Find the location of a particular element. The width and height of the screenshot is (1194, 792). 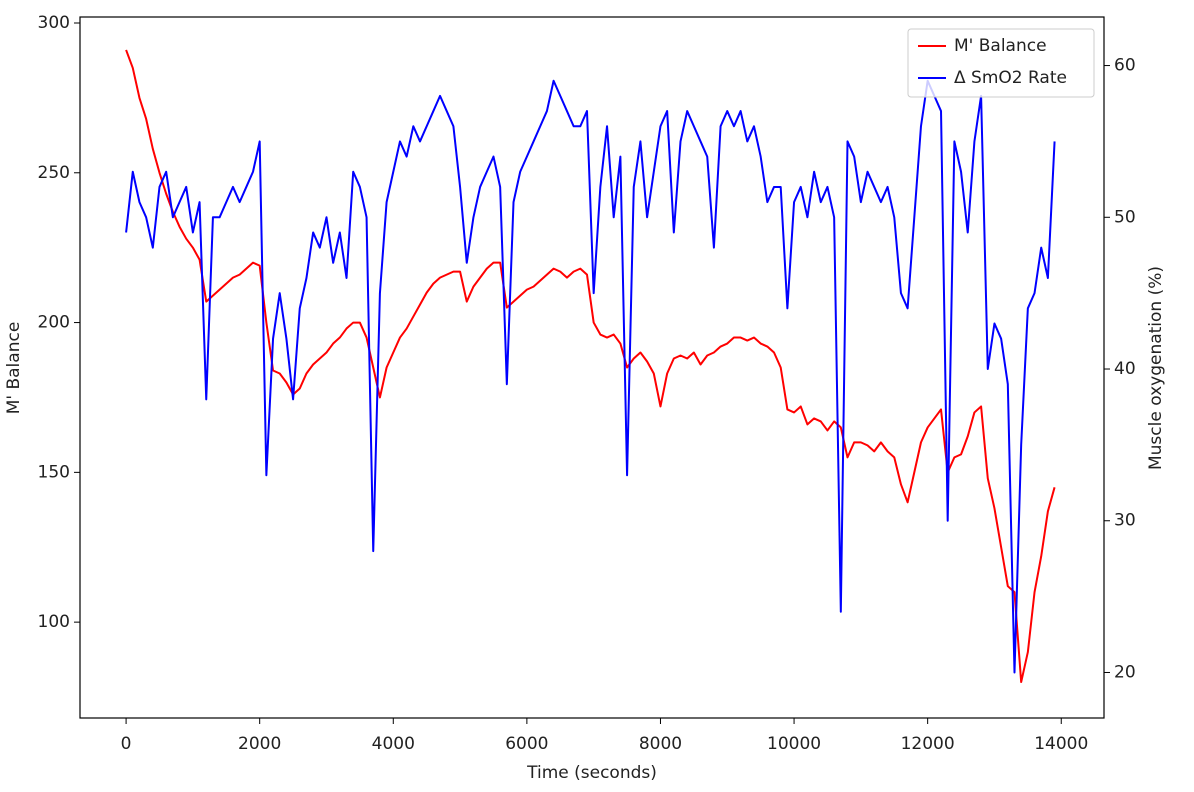

x-tick-label: 8000 is located at coordinates (660, 744).